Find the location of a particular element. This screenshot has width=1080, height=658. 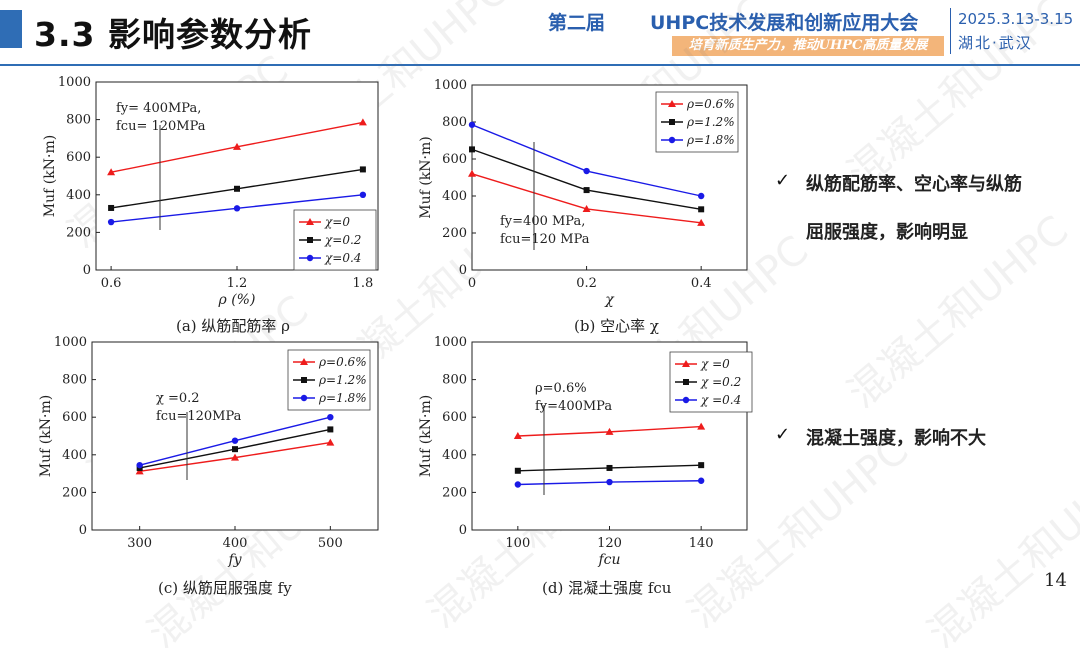

x-tick-label: 0.2 is located at coordinates (586, 283).